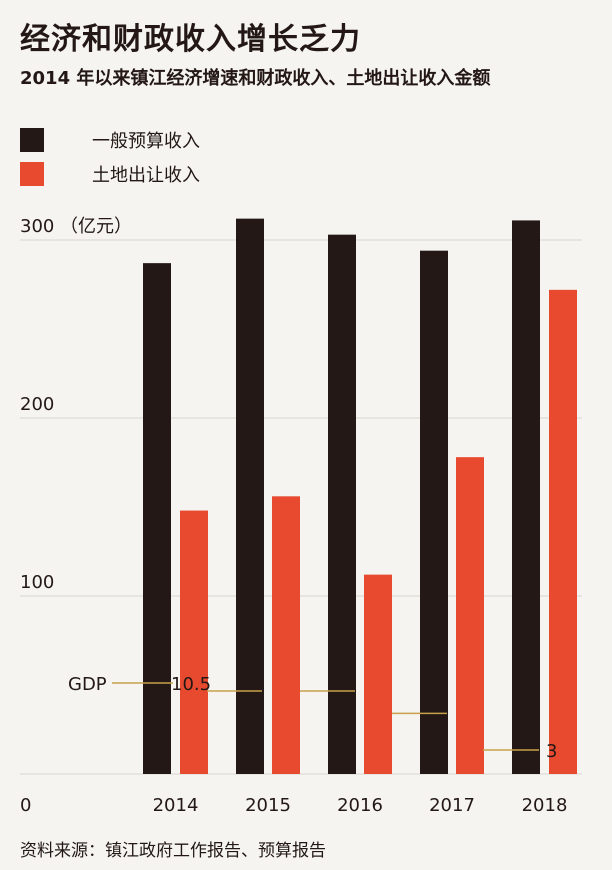  I want to click on bar-land-sale-2014, so click(194, 642).